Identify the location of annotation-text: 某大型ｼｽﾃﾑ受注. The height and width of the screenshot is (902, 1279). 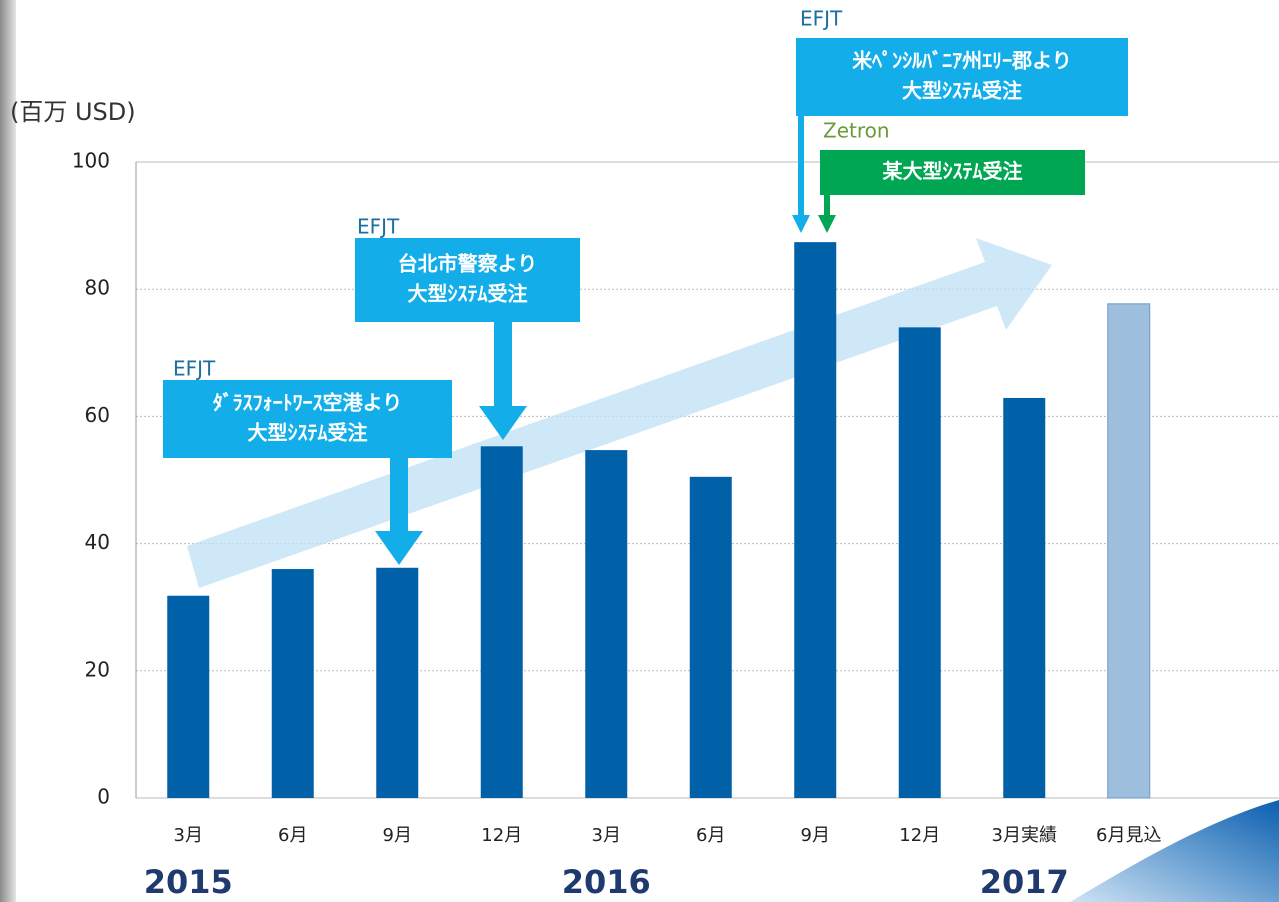
(953, 171).